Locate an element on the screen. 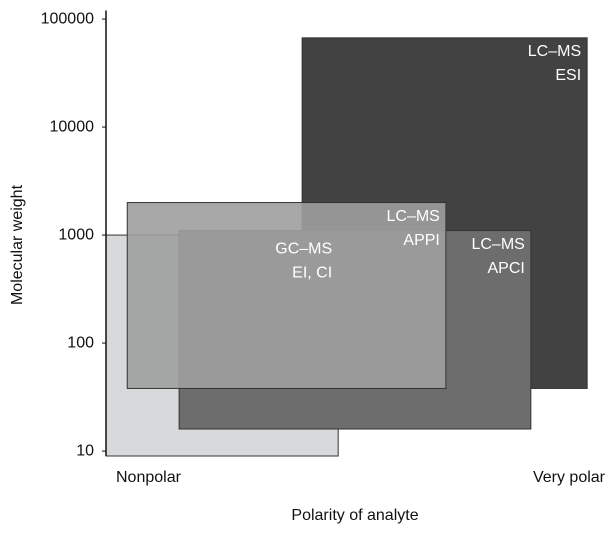  y-tick-label: 1000 is located at coordinates (76, 234).